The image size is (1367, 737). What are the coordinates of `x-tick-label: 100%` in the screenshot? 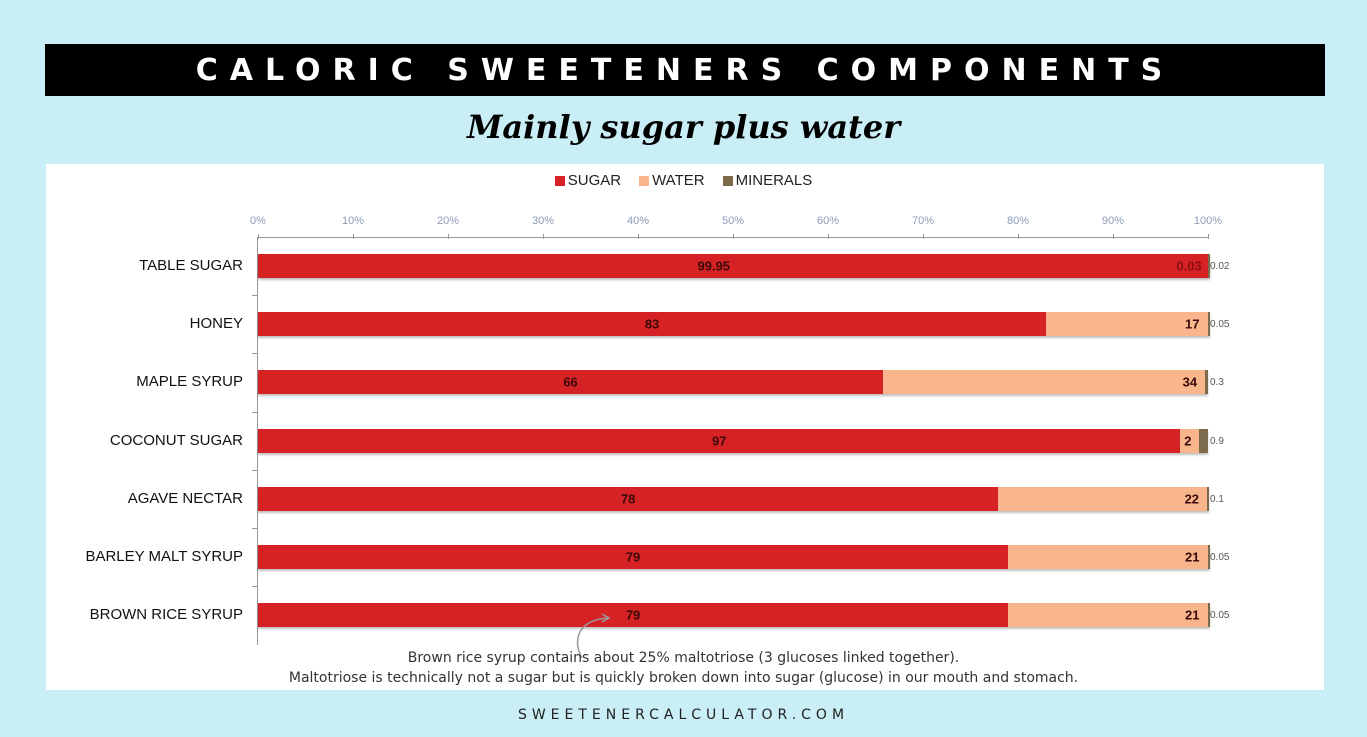 It's located at (1208, 221).